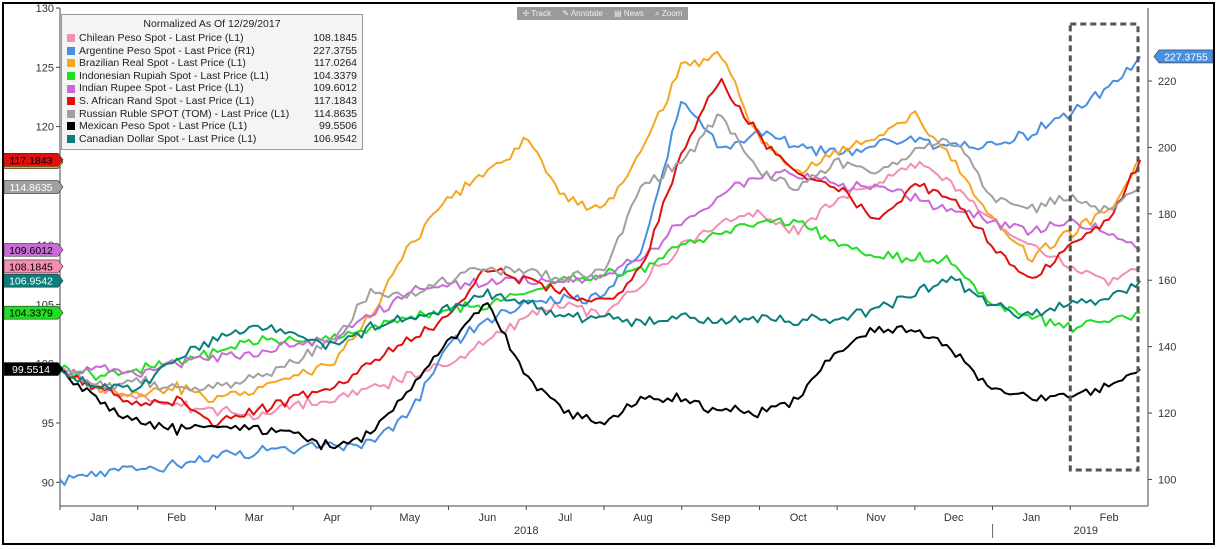 The width and height of the screenshot is (1219, 549). I want to click on value-tag-label: 117.1843, so click(30, 161).